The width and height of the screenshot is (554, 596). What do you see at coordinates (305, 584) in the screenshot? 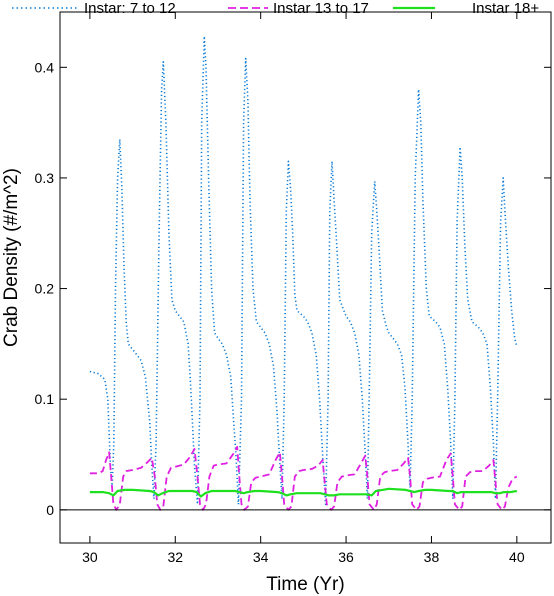
I see `x-axis-title: Time (Yr)` at bounding box center [305, 584].